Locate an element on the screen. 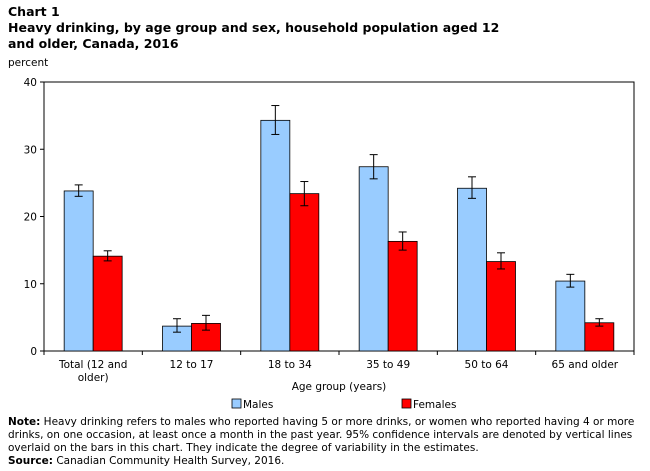 This screenshot has height=471, width=650. x-axis-label: Age group (years) is located at coordinates (339, 387).